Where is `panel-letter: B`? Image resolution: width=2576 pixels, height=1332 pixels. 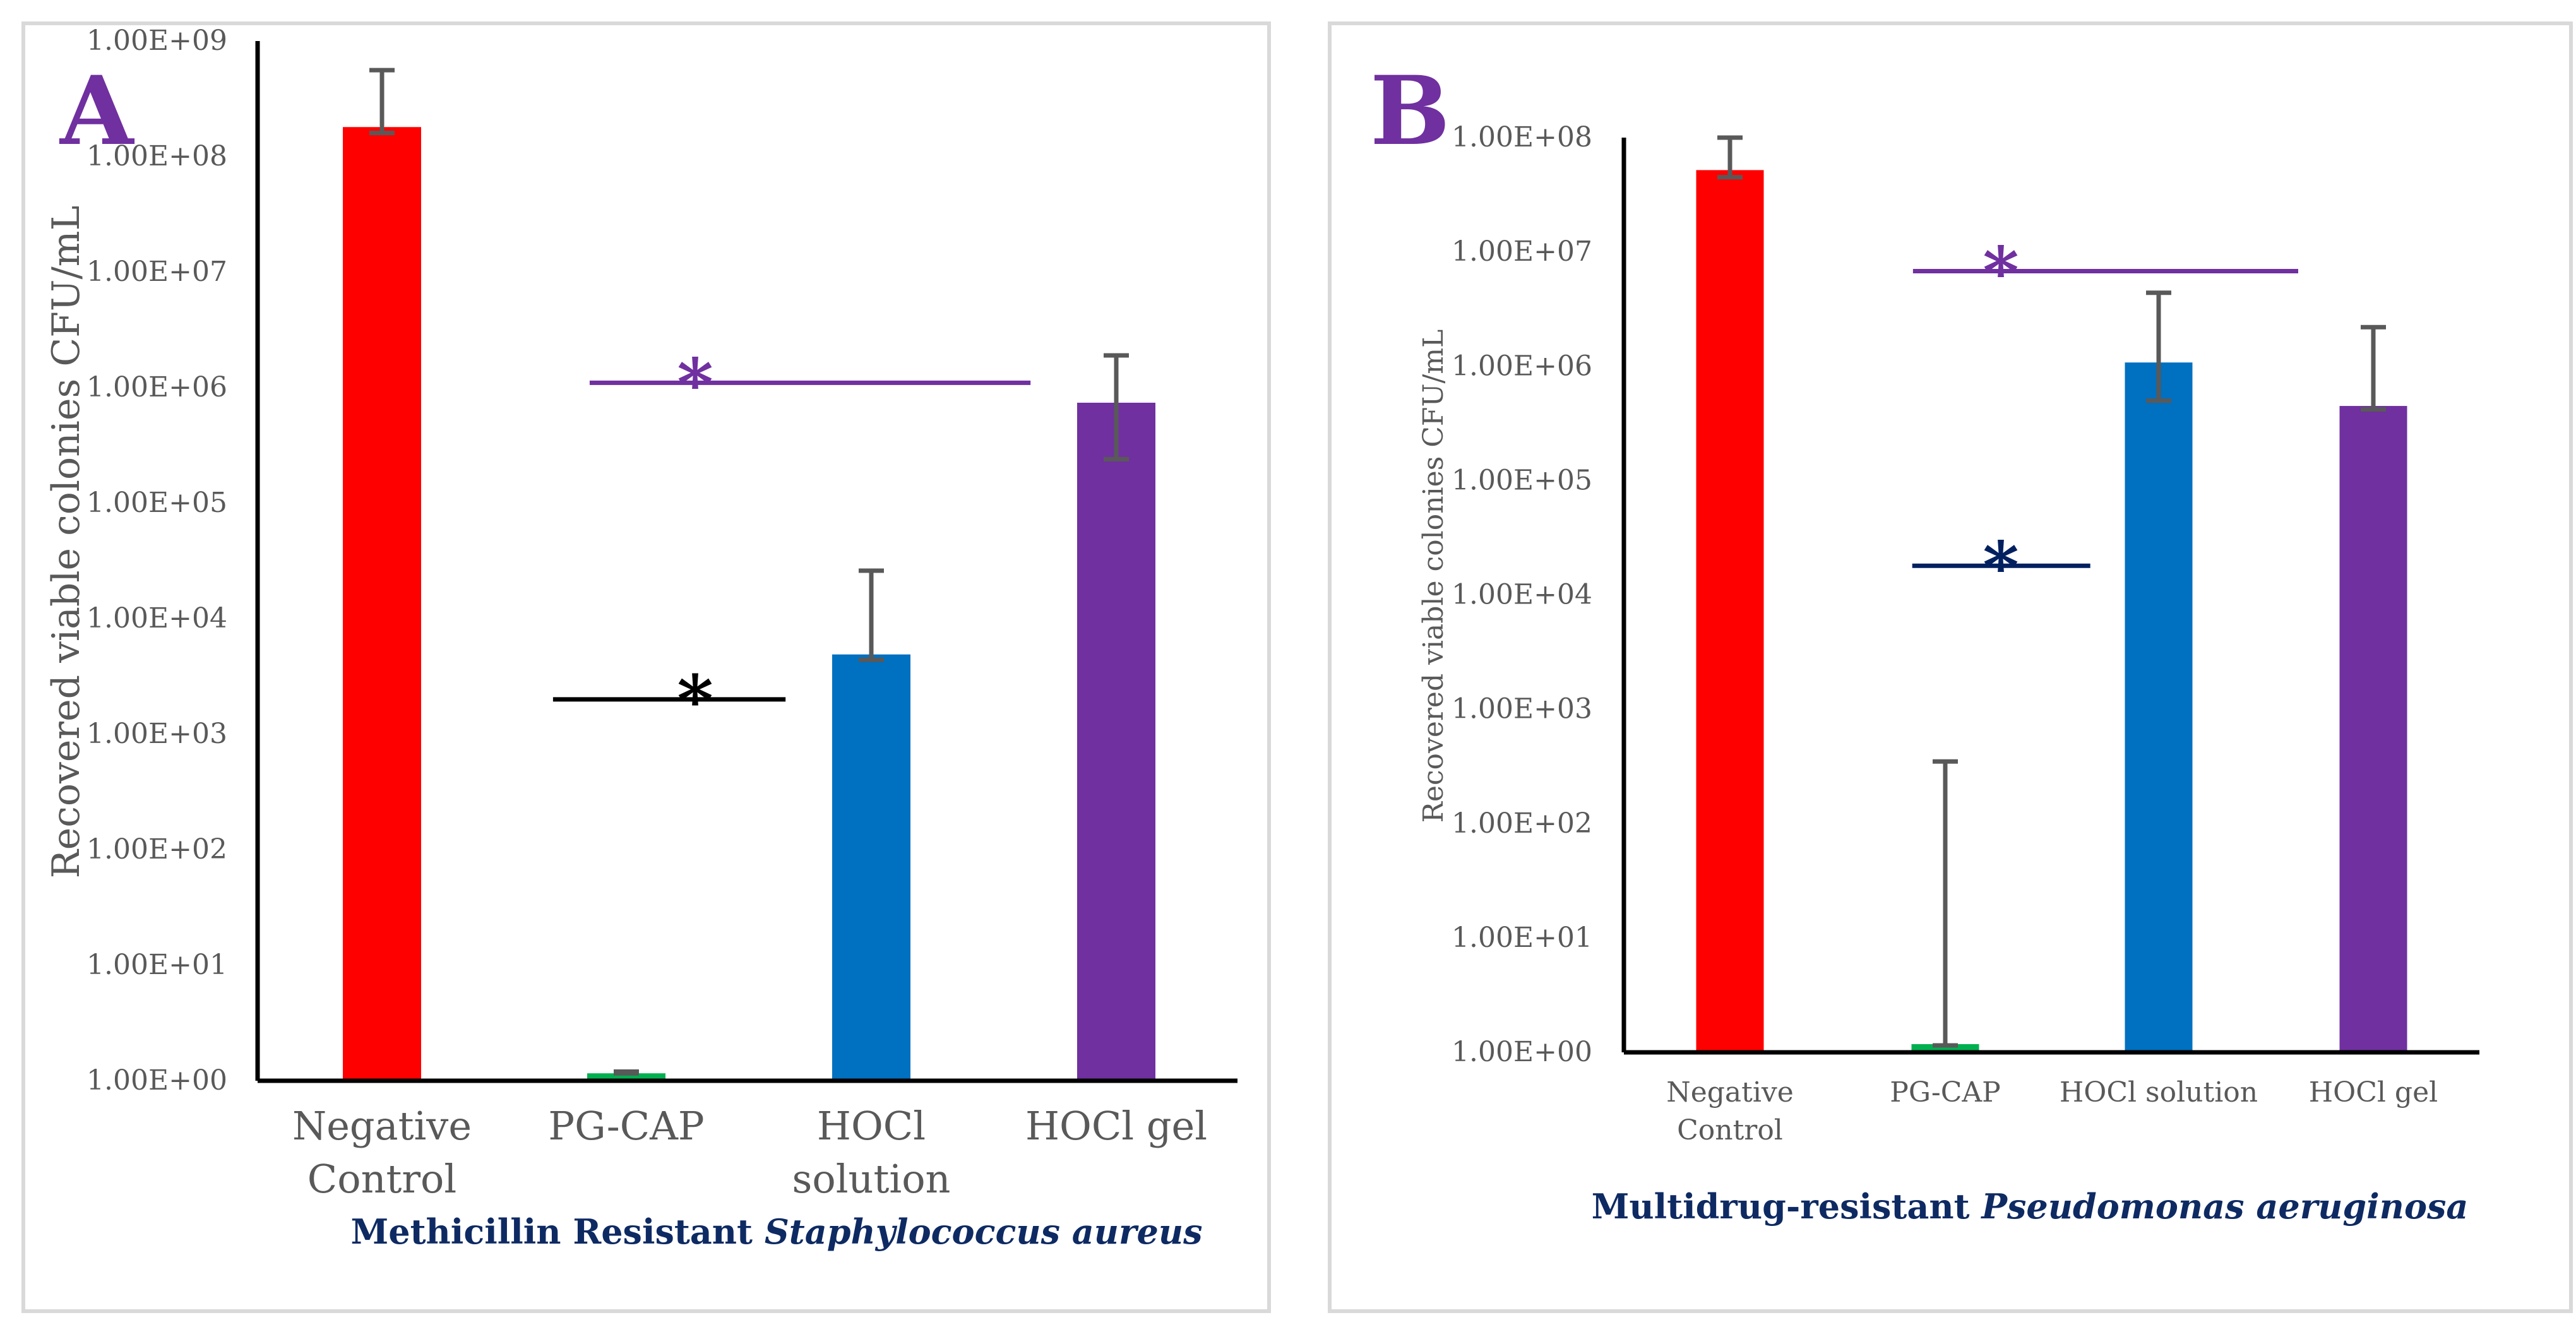
panel-letter: B is located at coordinates (1410, 112).